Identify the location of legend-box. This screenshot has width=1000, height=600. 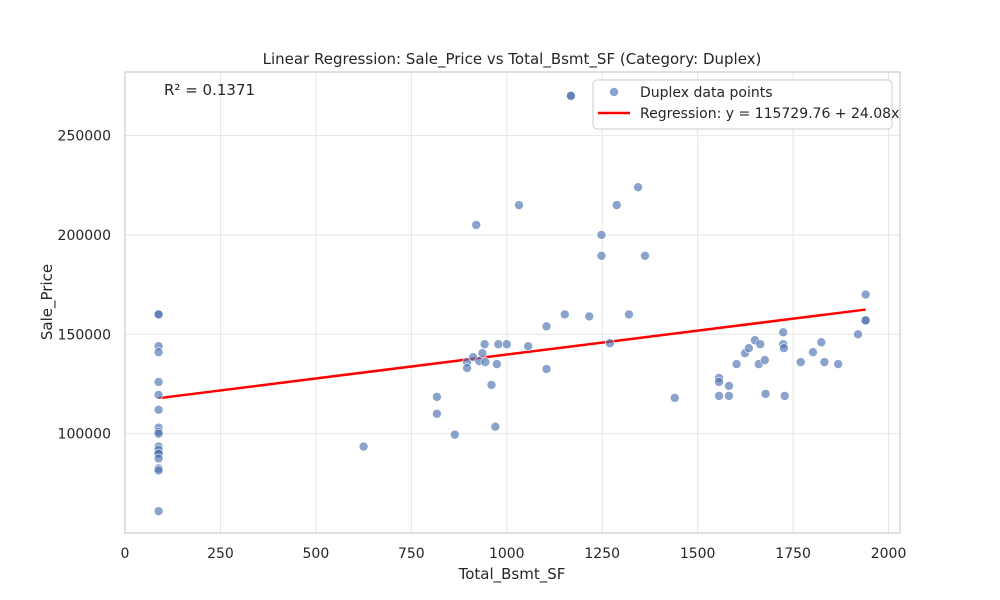
(742, 104).